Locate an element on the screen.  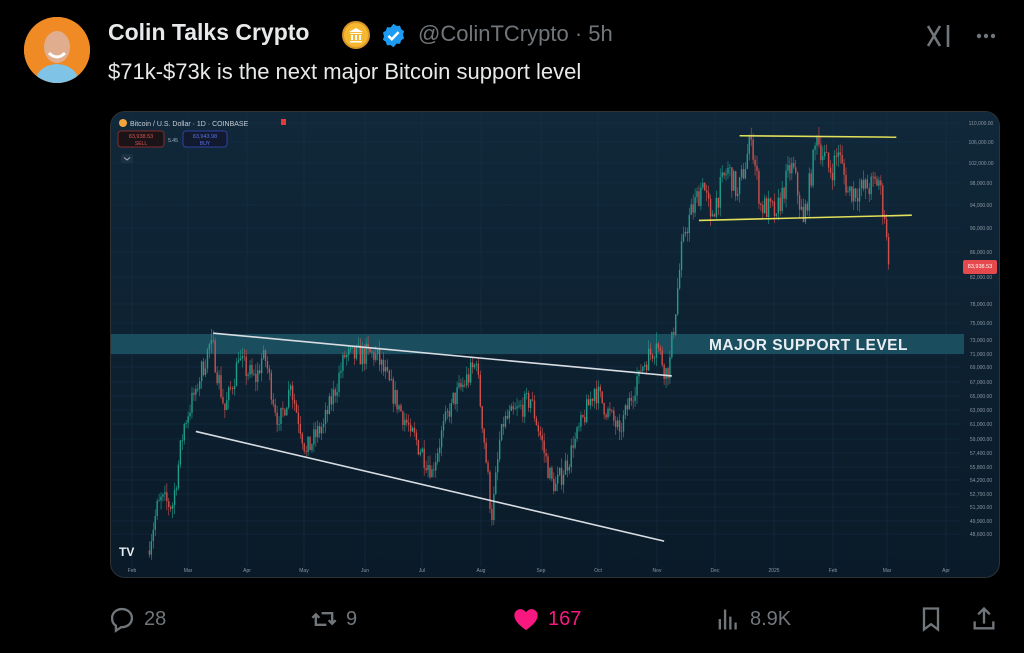
chart-title: Bitcoin / U.S. Dollar · 1D · COINBASE is located at coordinates (189, 124).